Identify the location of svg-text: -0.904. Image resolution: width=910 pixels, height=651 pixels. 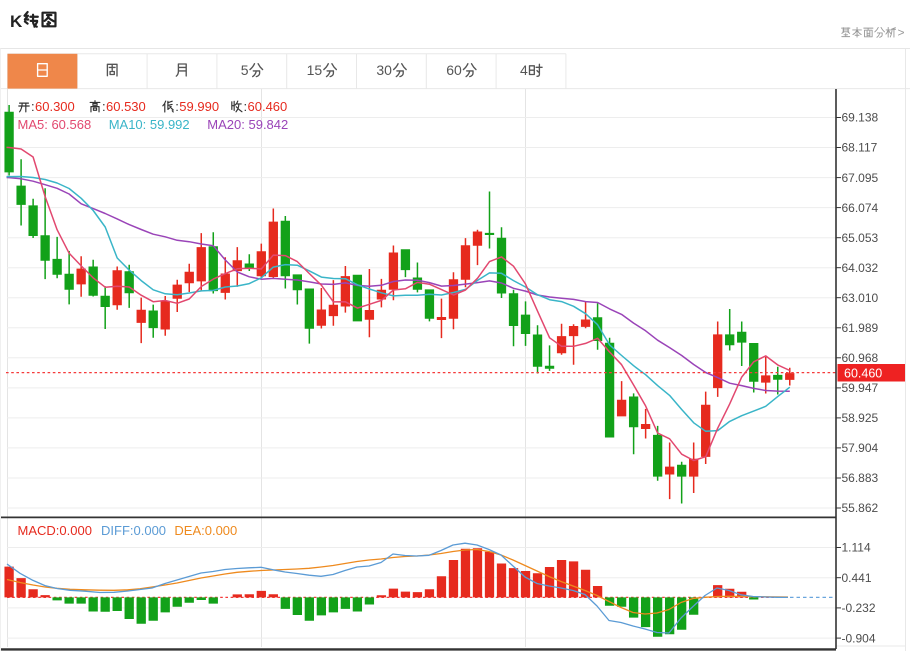
(859, 638).